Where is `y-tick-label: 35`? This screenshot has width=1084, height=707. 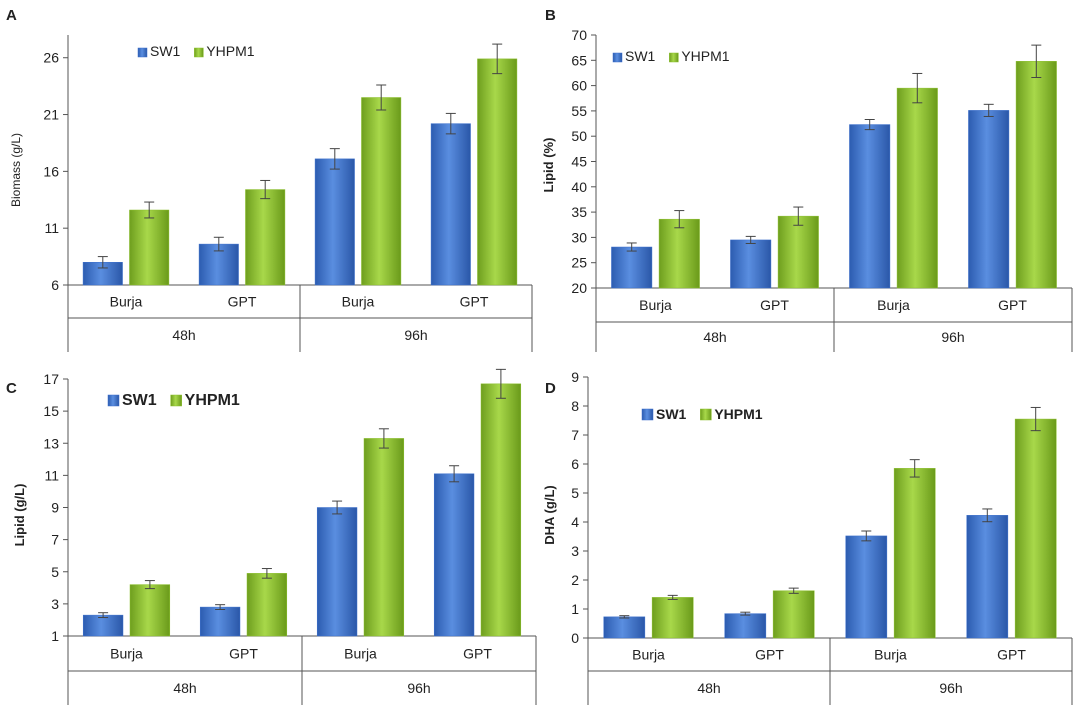
y-tick-label: 35 is located at coordinates (579, 212).